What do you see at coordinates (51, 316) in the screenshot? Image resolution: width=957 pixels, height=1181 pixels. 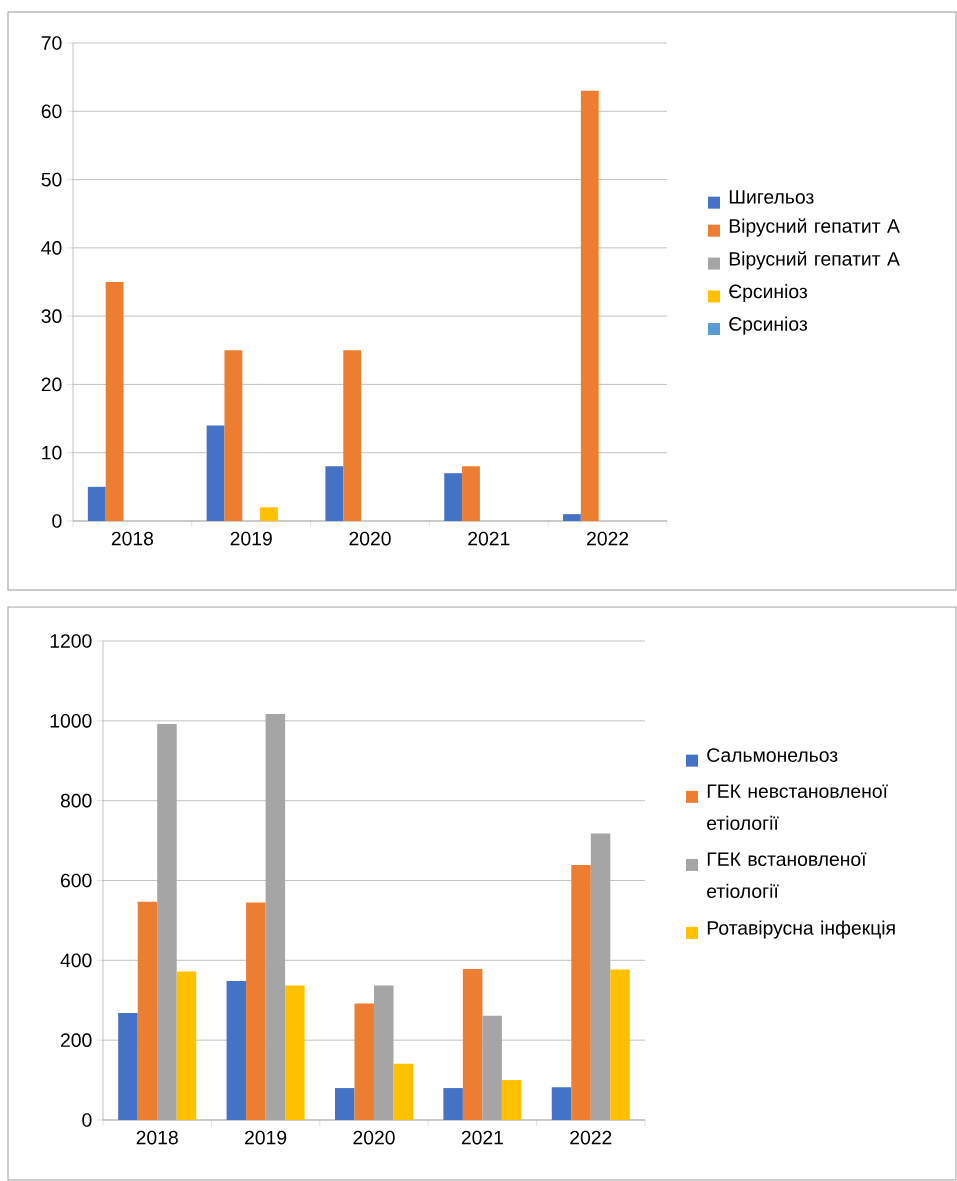 I see `y-tick-label: 30` at bounding box center [51, 316].